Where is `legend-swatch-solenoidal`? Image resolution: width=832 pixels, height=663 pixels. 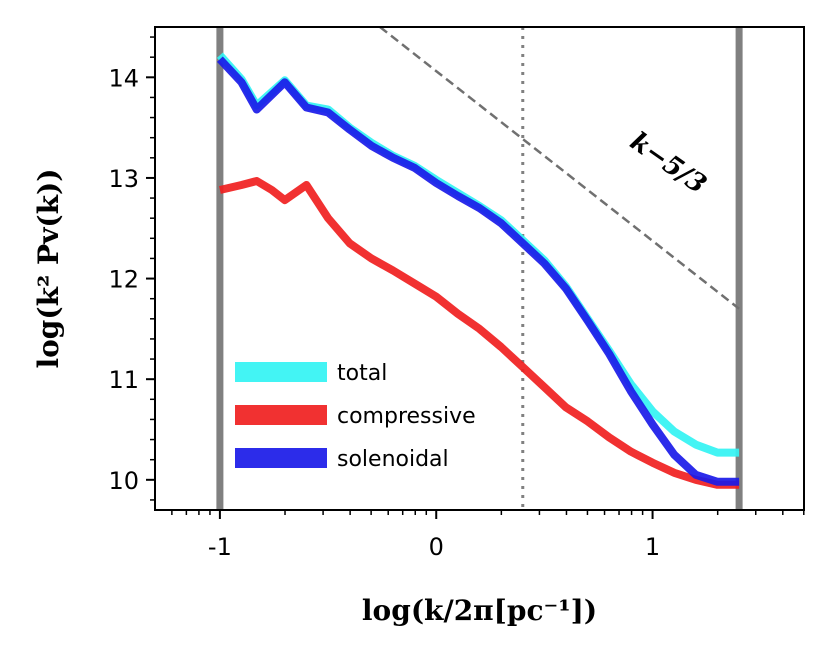 legend-swatch-solenoidal is located at coordinates (281, 458).